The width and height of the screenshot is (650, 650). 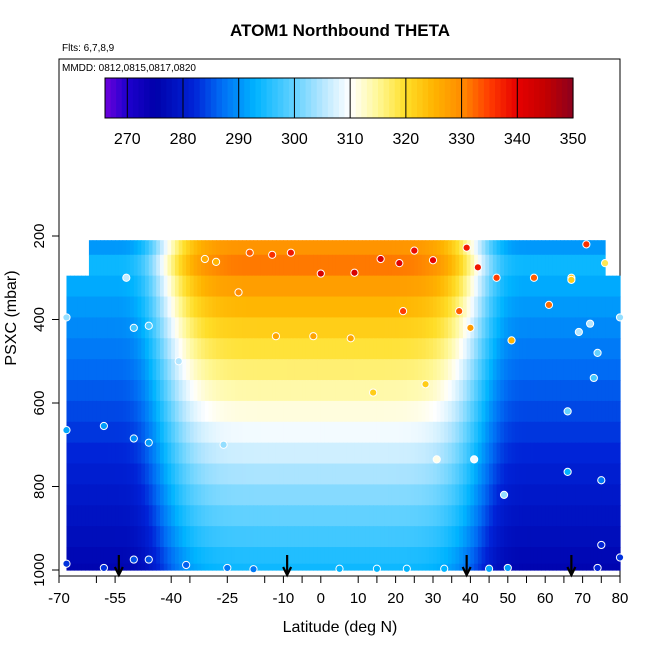 What do you see at coordinates (461, 139) in the screenshot?
I see `colorbar-tick-label: 330` at bounding box center [461, 139].